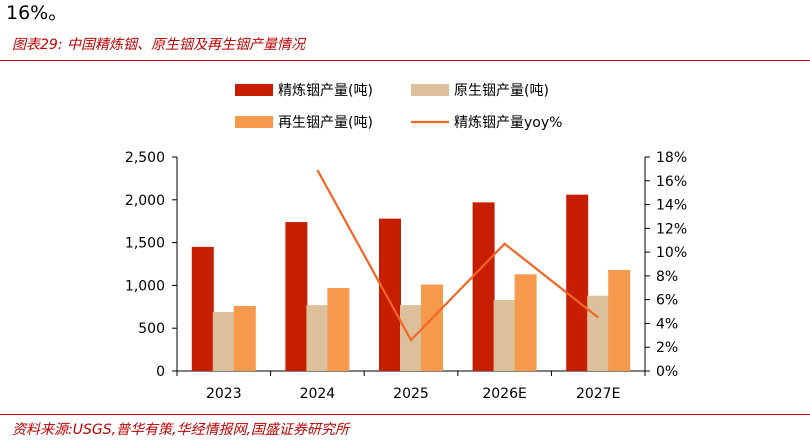 The width and height of the screenshot is (810, 442). I want to click on x-tick-label: 2023, so click(224, 394).